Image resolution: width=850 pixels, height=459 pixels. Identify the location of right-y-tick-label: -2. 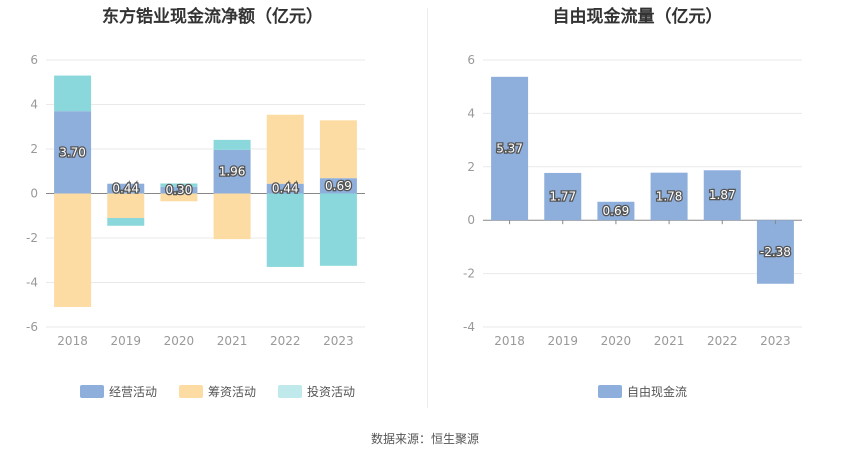
(469, 274).